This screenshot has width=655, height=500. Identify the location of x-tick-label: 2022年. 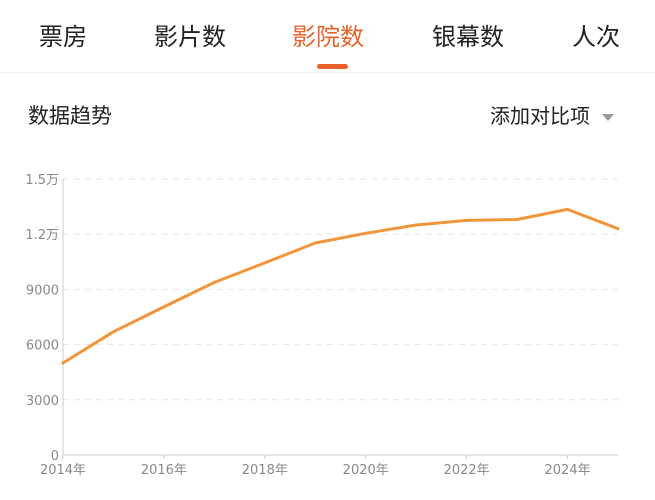
(467, 470).